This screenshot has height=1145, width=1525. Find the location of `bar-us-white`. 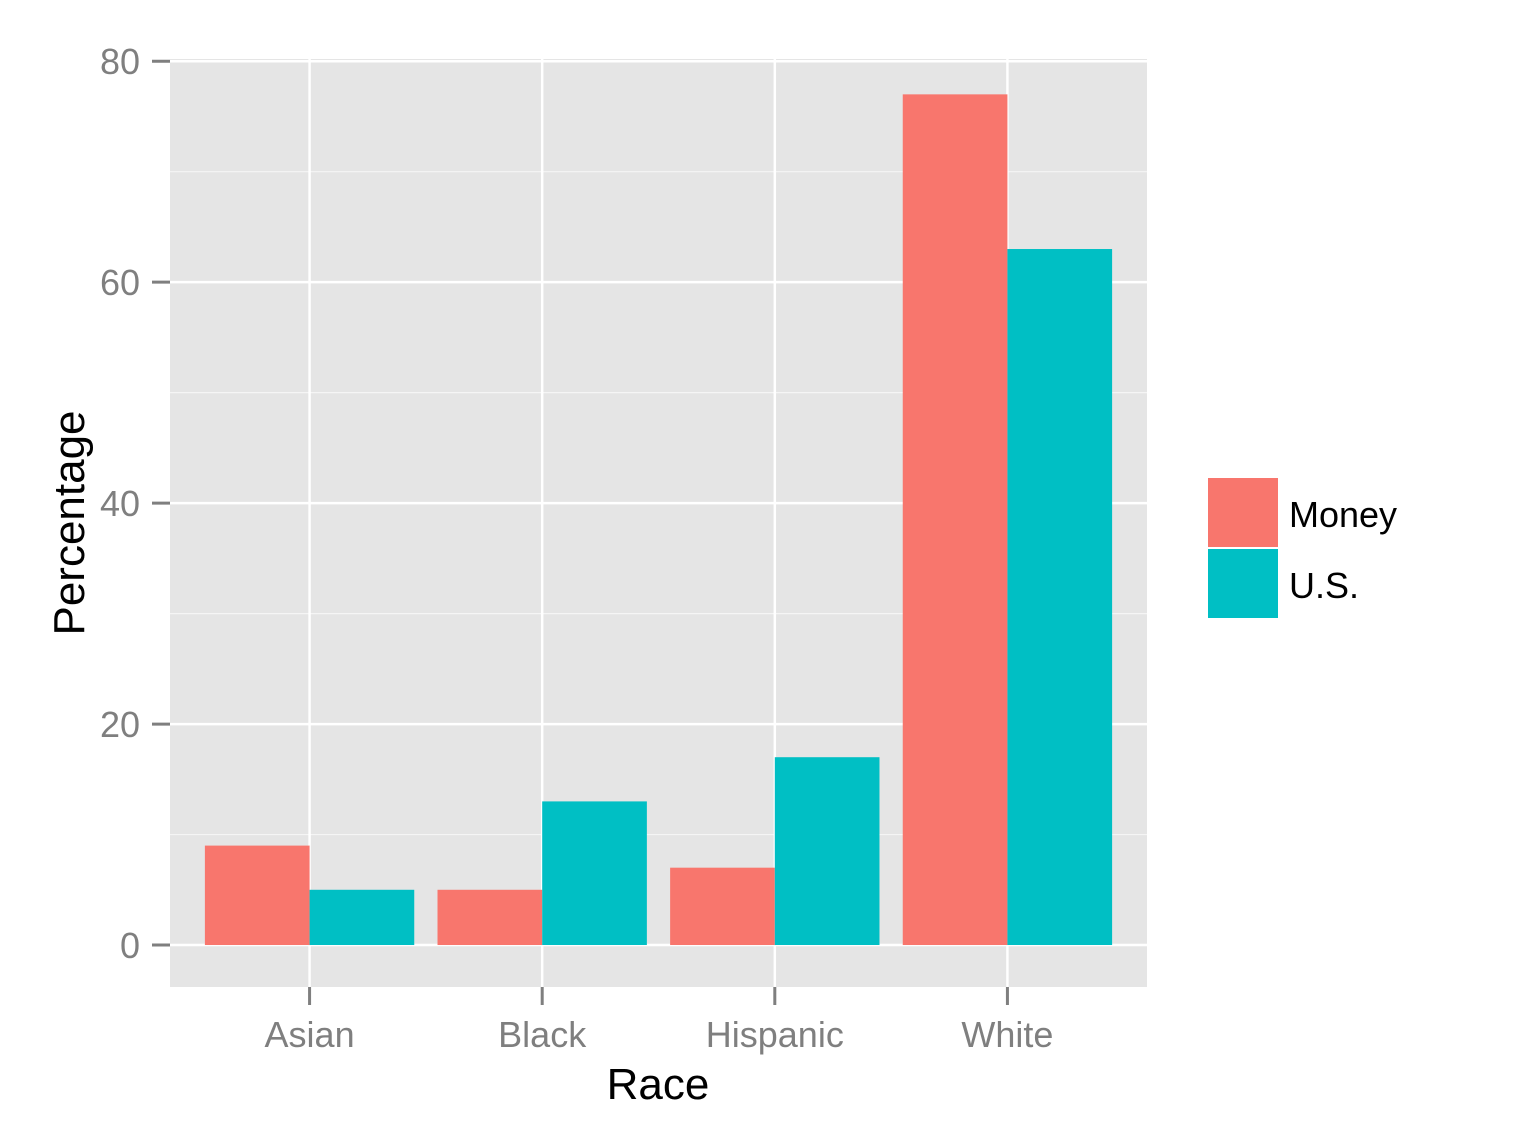

bar-us-white is located at coordinates (1060, 597).